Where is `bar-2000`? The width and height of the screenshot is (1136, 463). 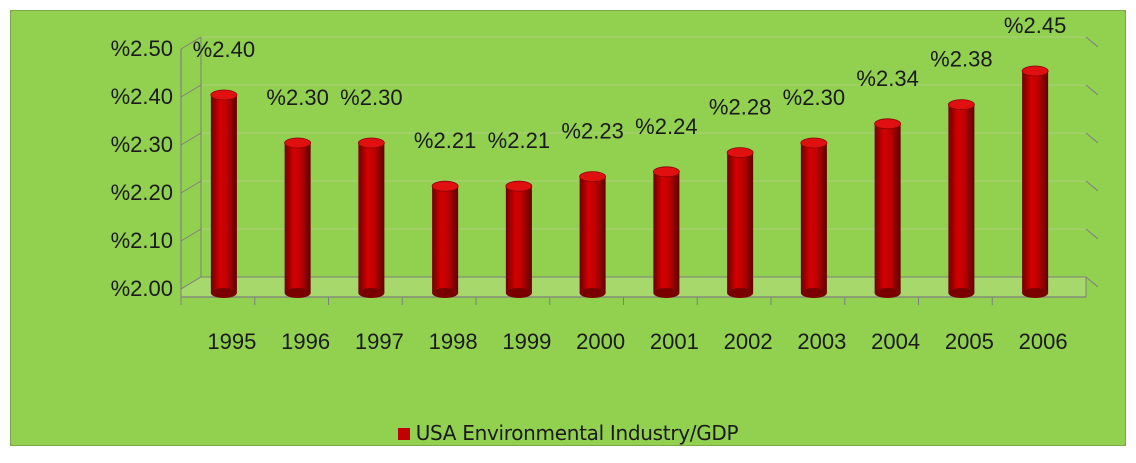
bar-2000 is located at coordinates (593, 234).